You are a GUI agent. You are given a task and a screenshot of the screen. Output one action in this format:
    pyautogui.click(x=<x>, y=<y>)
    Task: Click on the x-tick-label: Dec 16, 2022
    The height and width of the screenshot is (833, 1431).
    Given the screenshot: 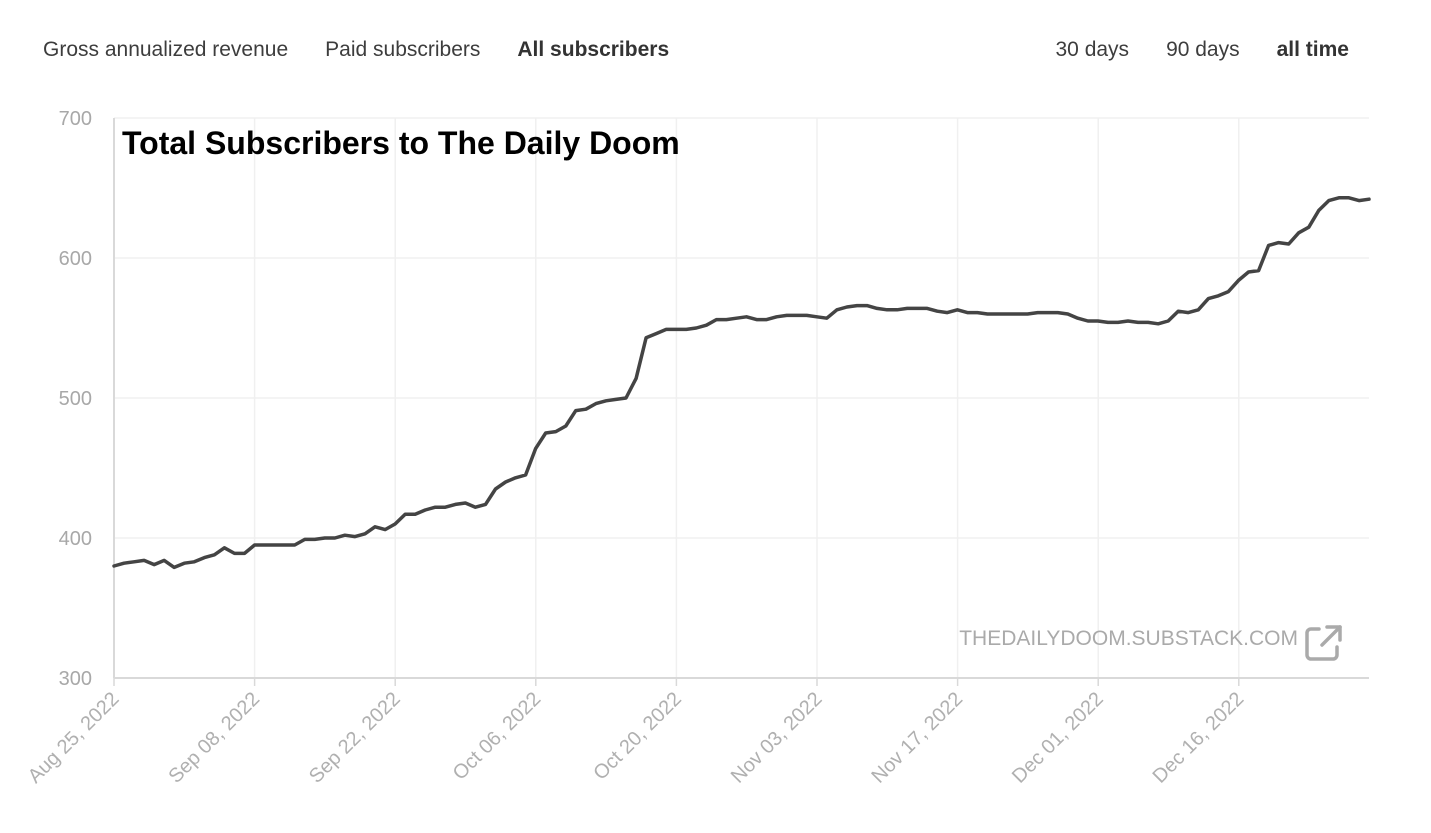 What is the action you would take?
    pyautogui.click(x=1199, y=738)
    